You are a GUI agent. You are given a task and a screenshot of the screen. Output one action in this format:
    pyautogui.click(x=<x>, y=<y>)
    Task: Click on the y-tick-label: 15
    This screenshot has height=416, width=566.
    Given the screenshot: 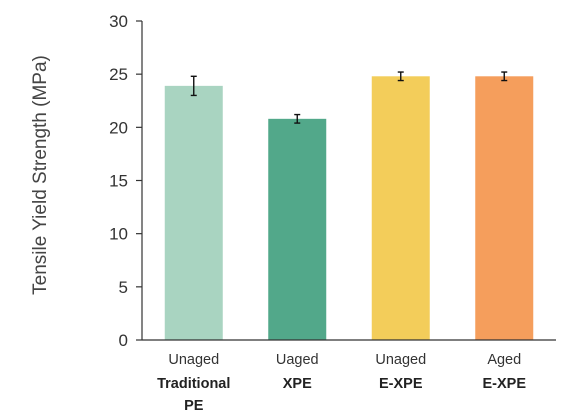 What is the action you would take?
    pyautogui.click(x=118, y=181)
    